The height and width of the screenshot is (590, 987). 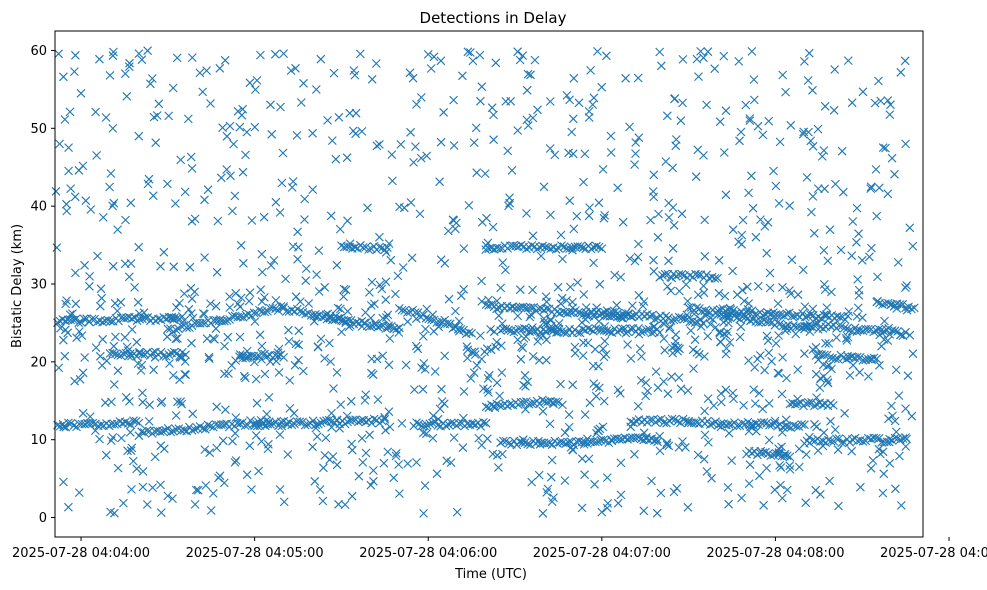 I want to click on x-axis-label: Time (UTC), so click(x=490, y=574).